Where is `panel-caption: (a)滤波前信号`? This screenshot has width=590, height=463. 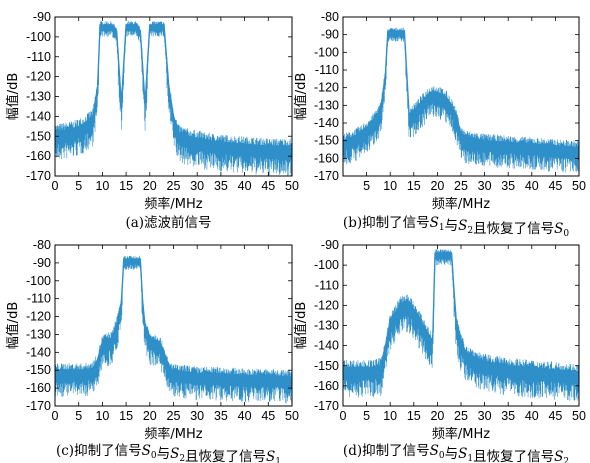
panel-caption: (a)滤波前信号 is located at coordinates (168, 222).